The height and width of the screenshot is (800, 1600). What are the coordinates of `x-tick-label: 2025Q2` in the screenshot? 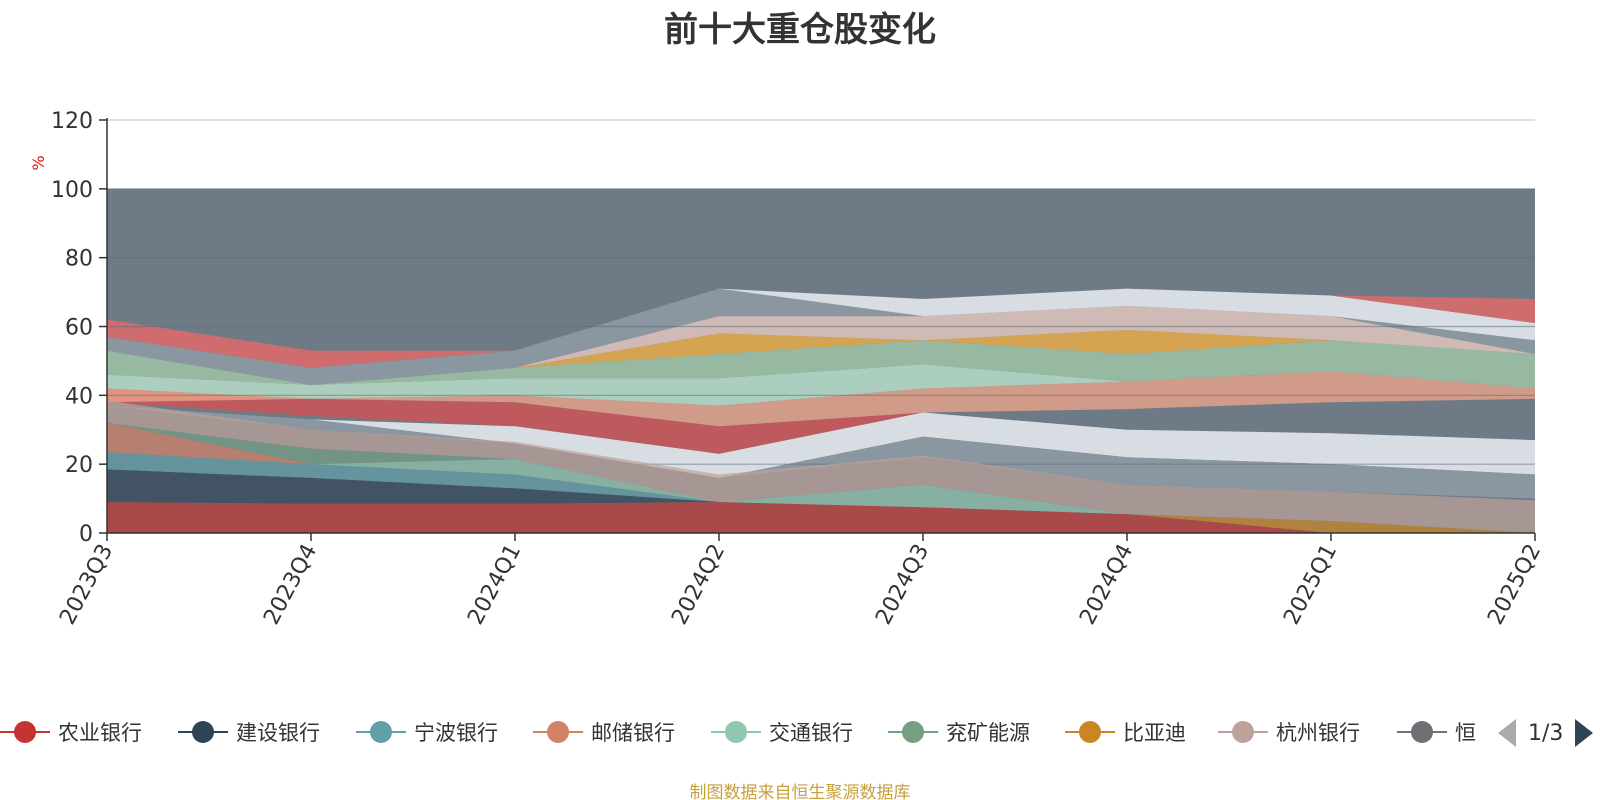 It's located at (1514, 584).